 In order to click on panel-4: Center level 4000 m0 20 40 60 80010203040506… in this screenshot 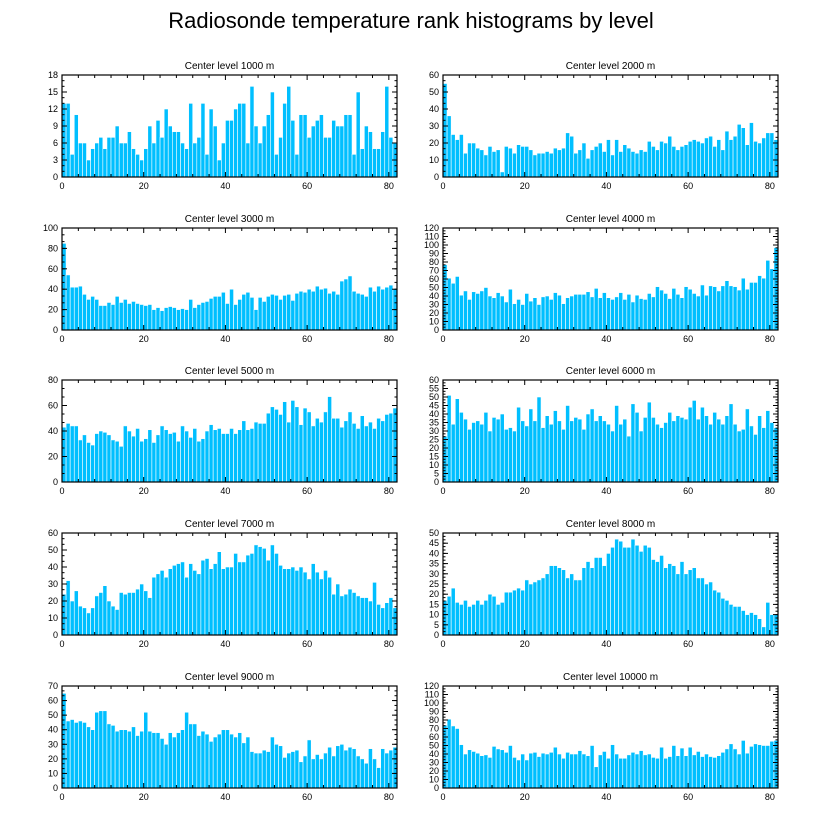, I will do `click(601, 279)`.